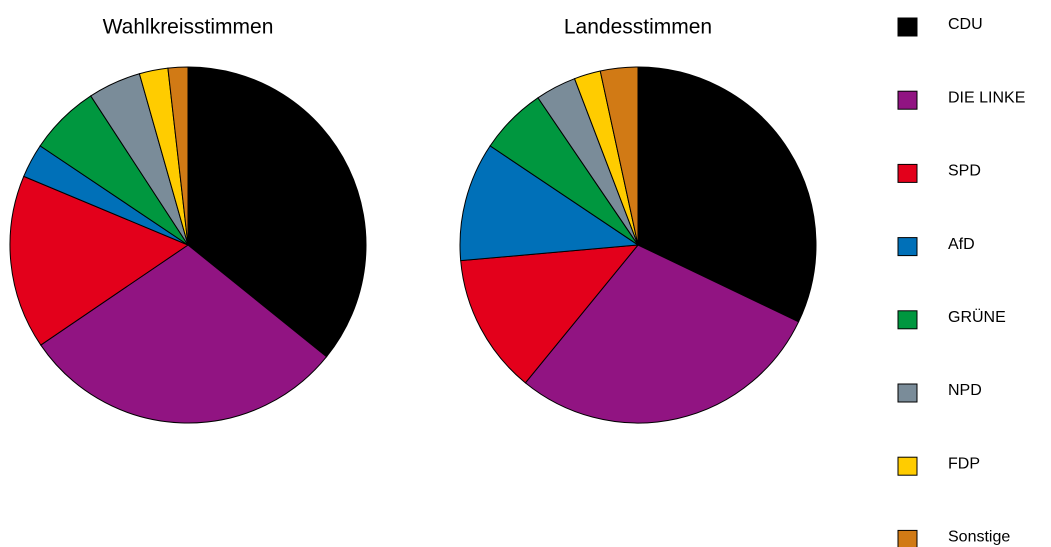  Describe the element at coordinates (188, 27) in the screenshot. I see `chart-title: Wahlkreisstimmen` at that location.